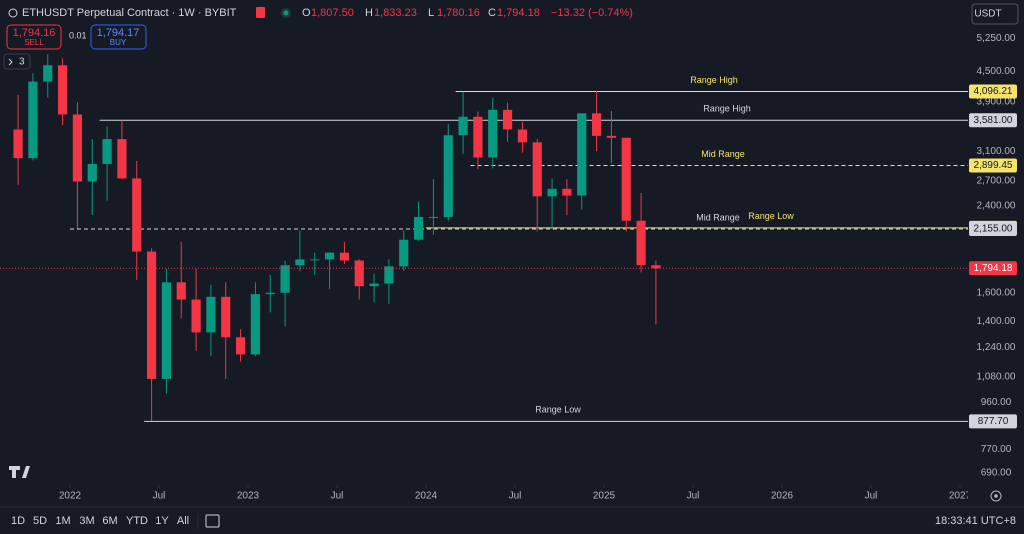 The height and width of the screenshot is (534, 1024). What do you see at coordinates (996, 377) in the screenshot?
I see `y-tick-label: 1,080.00` at bounding box center [996, 377].